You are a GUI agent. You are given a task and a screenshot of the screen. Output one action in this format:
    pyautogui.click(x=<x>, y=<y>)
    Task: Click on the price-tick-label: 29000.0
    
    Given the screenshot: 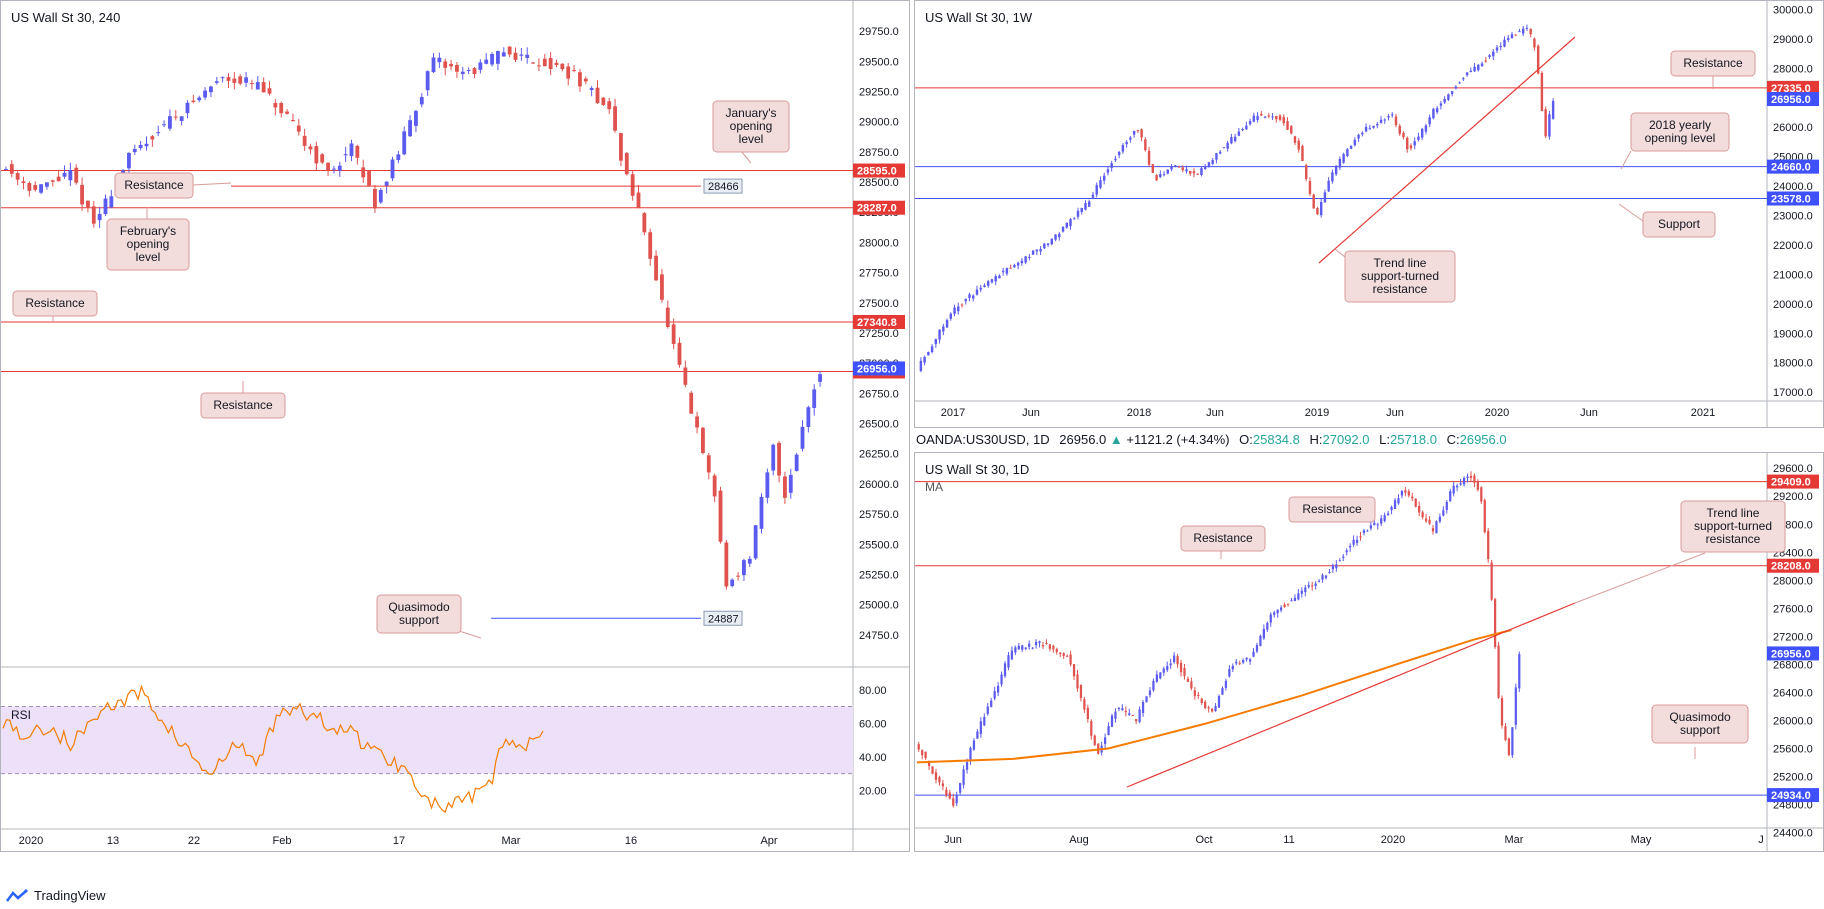 What is the action you would take?
    pyautogui.click(x=879, y=123)
    